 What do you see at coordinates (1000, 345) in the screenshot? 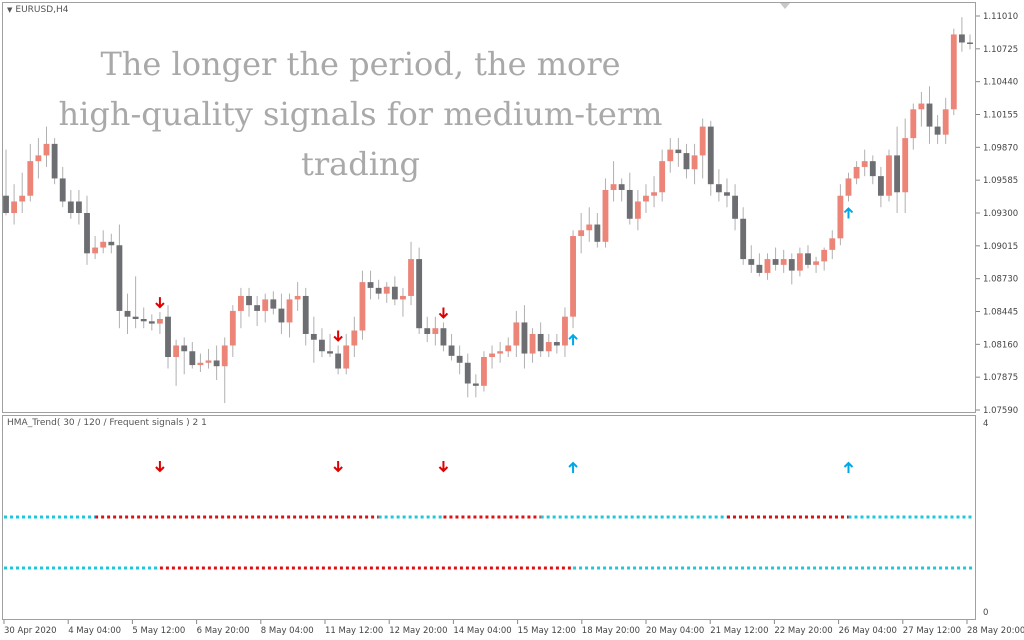
I see `price-label: 1.08160` at bounding box center [1000, 345].